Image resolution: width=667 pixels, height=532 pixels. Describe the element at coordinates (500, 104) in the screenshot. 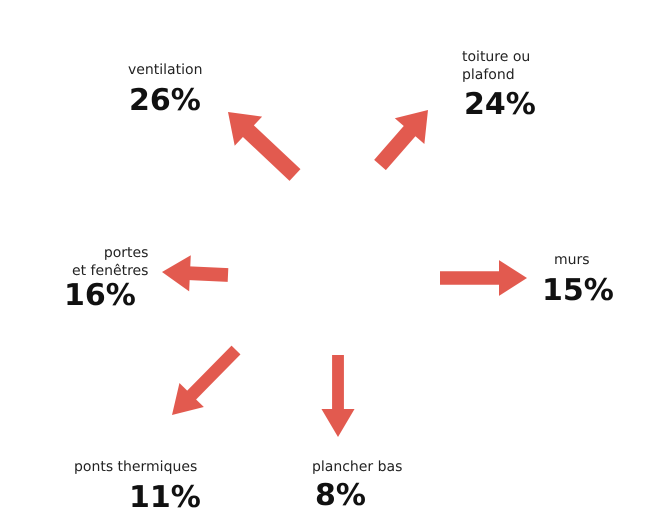

I see `data-label: 24%` at that location.